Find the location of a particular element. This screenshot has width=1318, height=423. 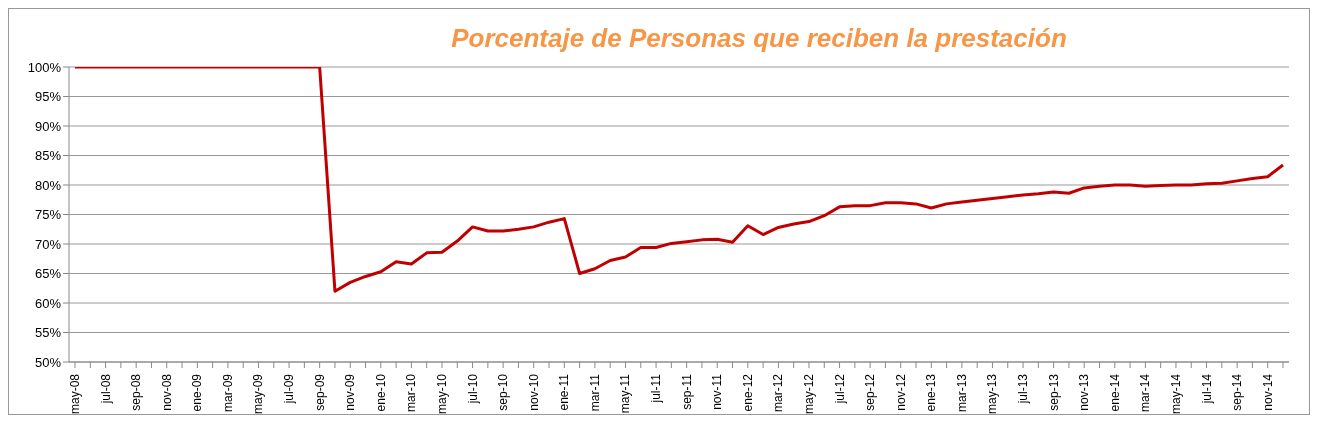

x-tick-label: may-10 is located at coordinates (441, 394).